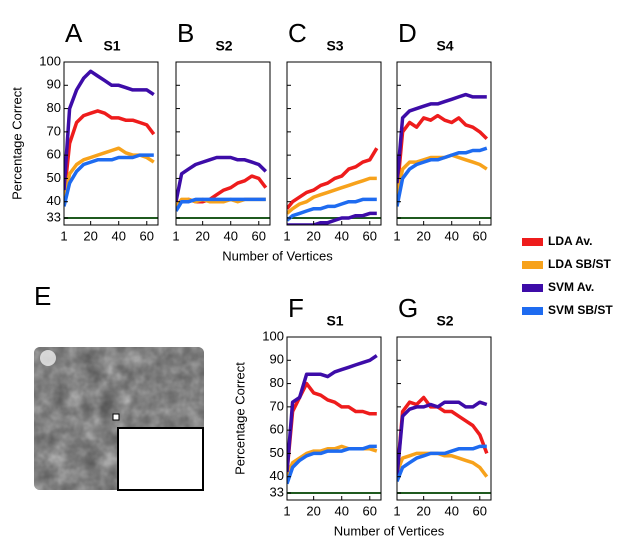 The image size is (619, 542). Describe the element at coordinates (571, 287) in the screenshot. I see `legend-label: SVM Av.` at that location.